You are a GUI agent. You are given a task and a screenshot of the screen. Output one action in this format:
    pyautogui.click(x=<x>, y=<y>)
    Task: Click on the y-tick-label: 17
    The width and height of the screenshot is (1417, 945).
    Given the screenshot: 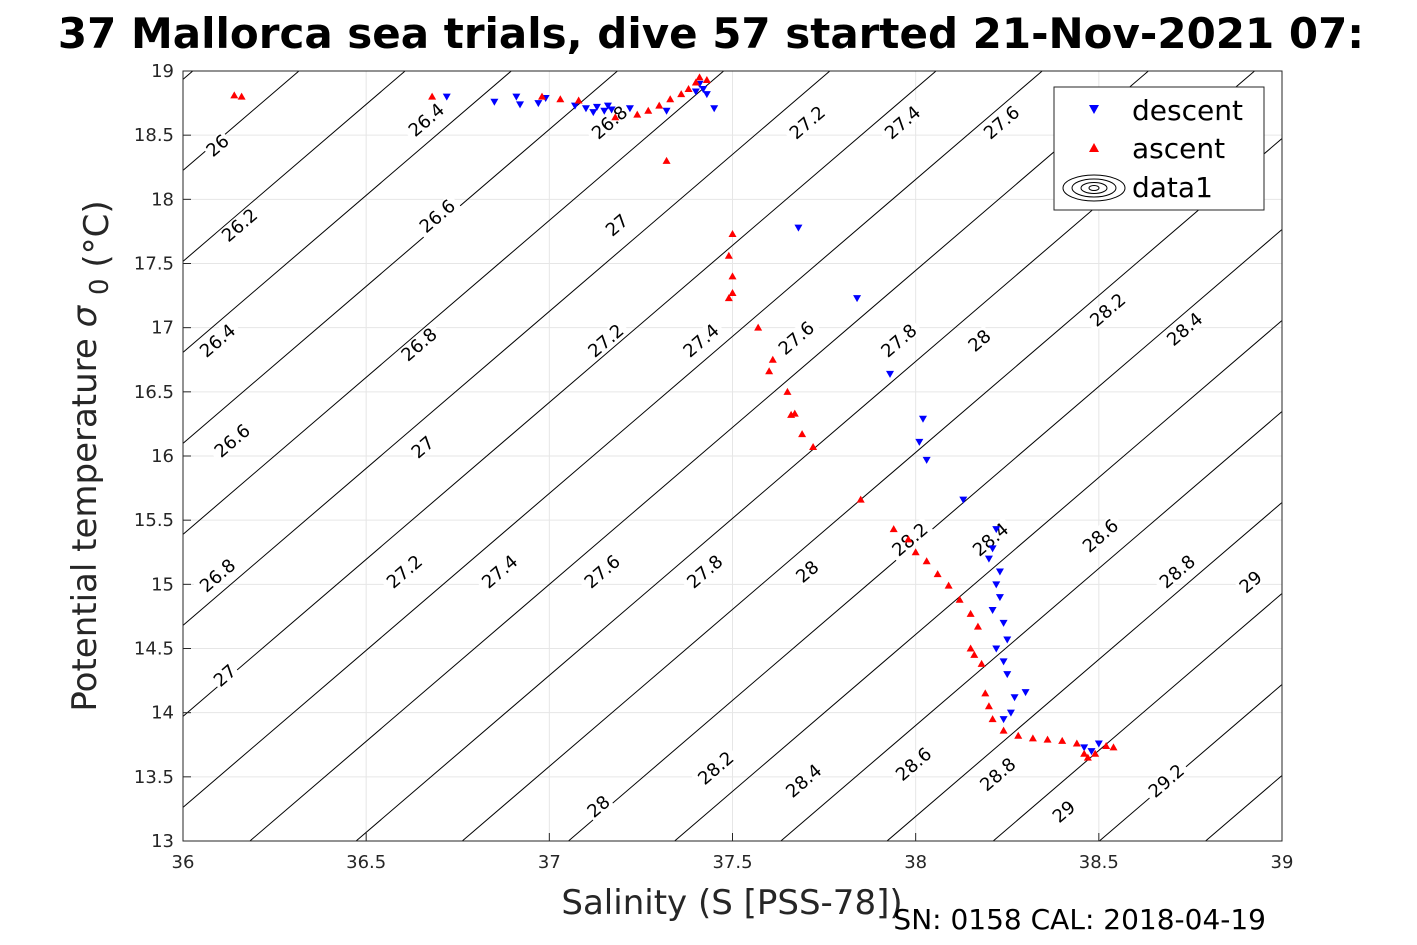 What is the action you would take?
    pyautogui.click(x=162, y=328)
    